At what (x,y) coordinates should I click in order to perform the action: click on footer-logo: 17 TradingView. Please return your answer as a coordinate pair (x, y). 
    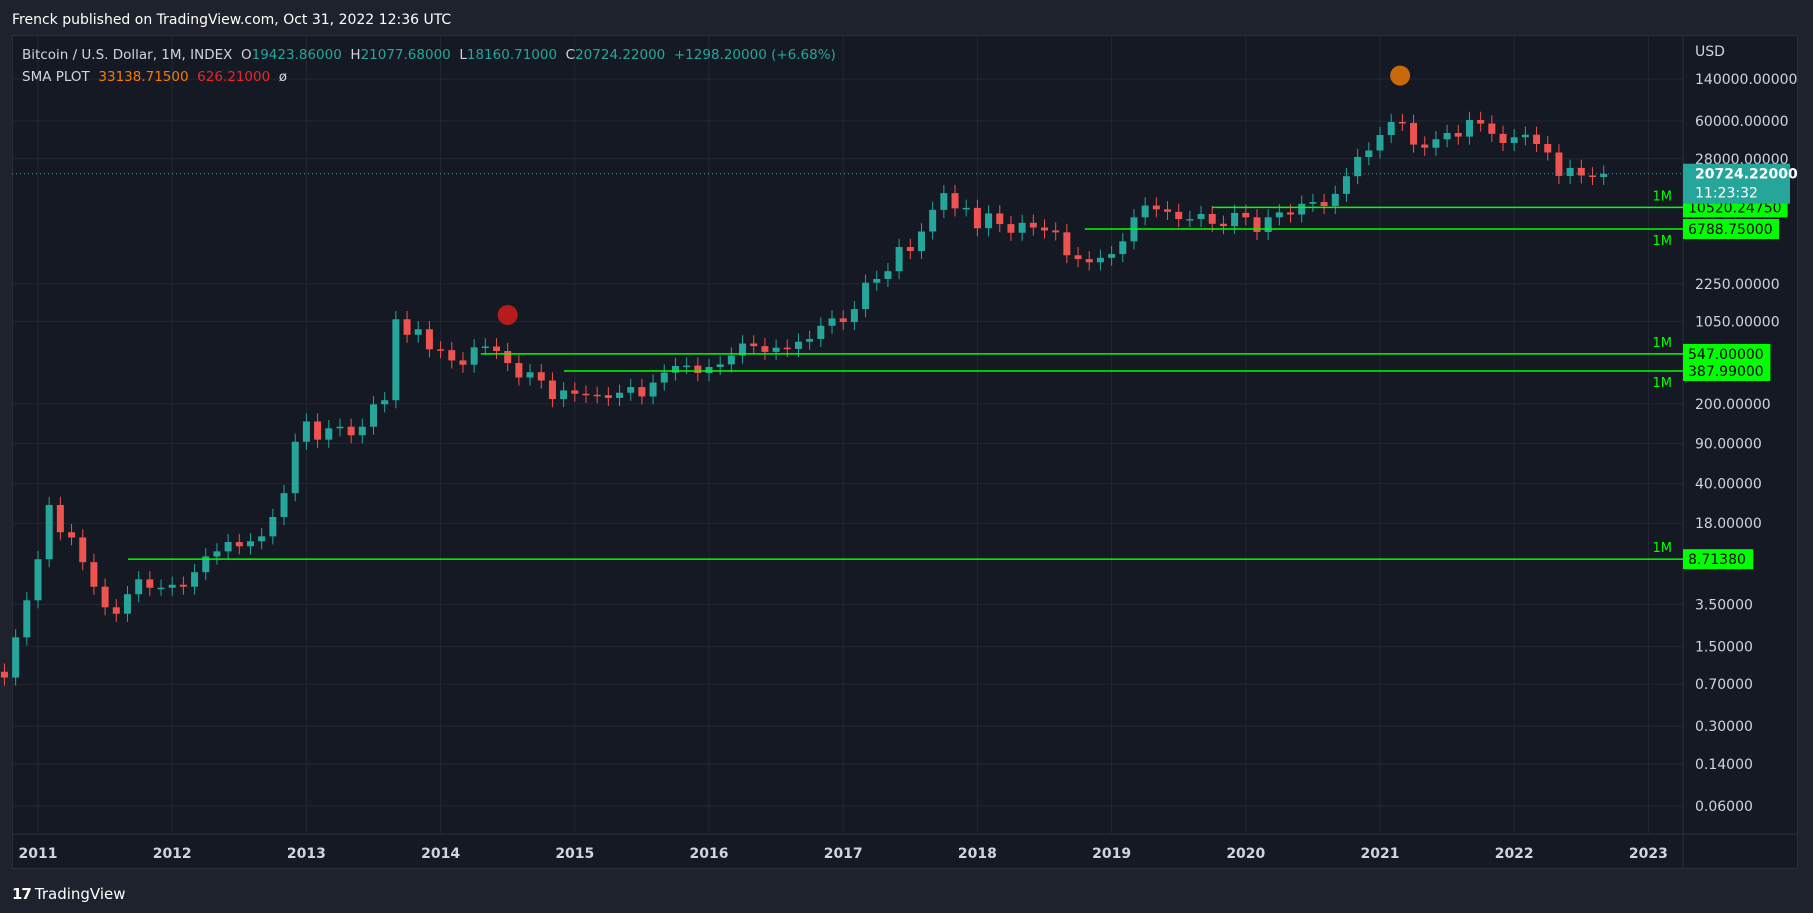
    Looking at the image, I should click on (69, 894).